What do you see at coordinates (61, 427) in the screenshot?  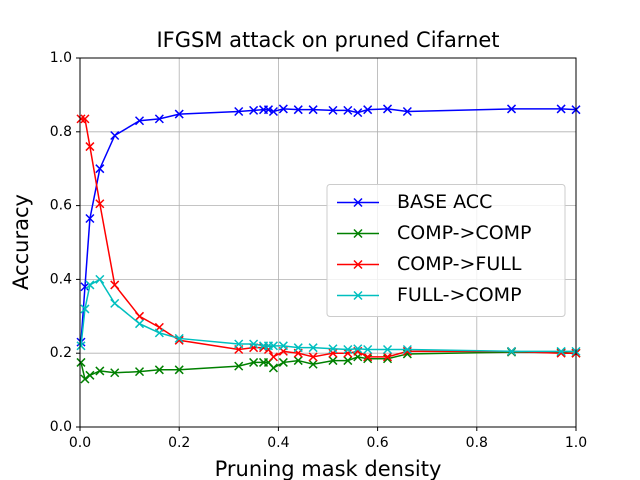 I see `y-tick-label: 0.0` at bounding box center [61, 427].